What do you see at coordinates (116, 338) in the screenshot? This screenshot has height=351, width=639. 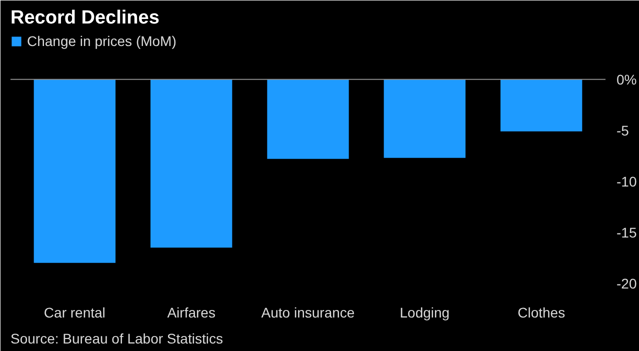 I see `source-note: Source: Bureau of Labor Statistics` at bounding box center [116, 338].